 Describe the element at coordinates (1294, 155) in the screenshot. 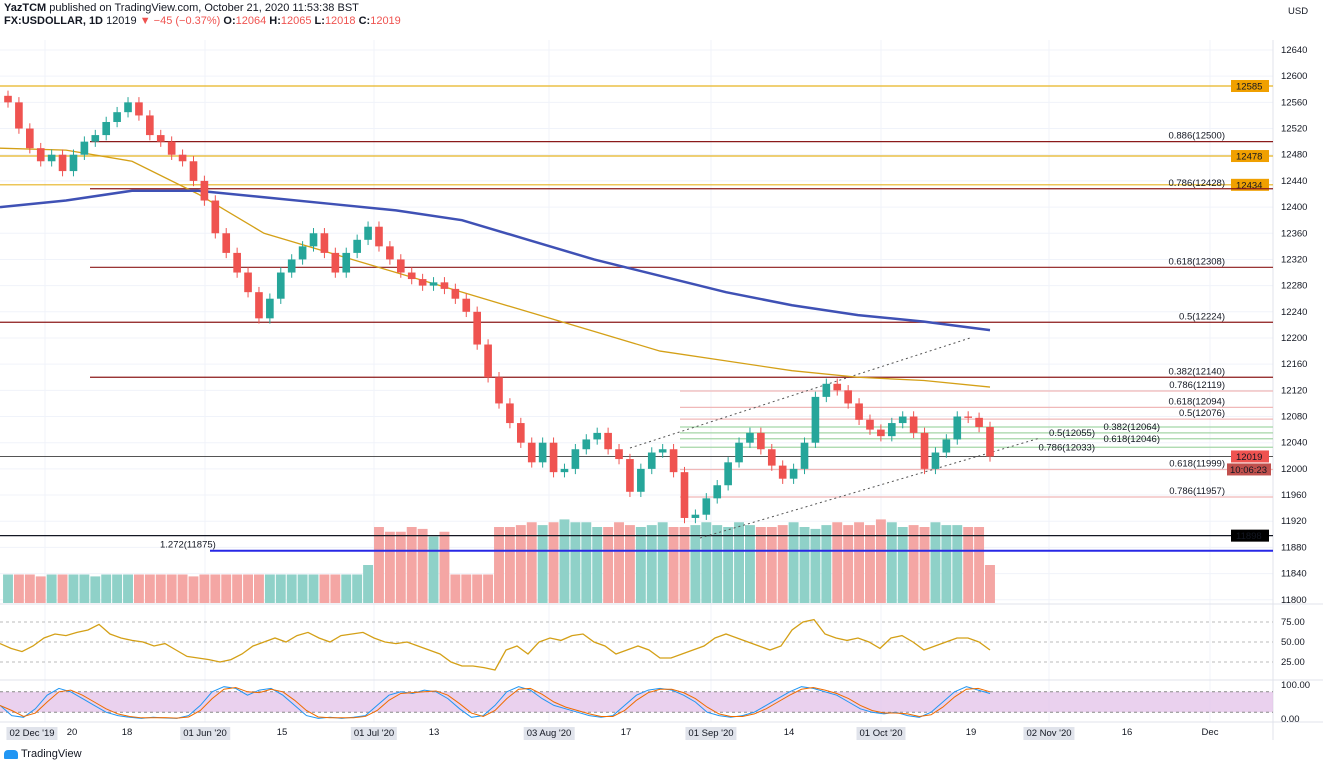

I see `price-tick-label: 12480` at that location.